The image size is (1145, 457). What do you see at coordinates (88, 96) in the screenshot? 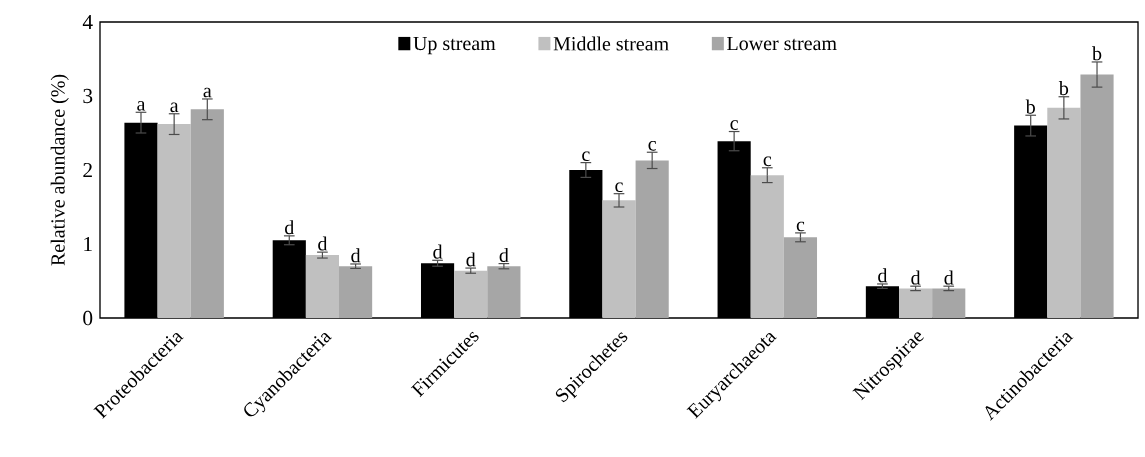
I see `y-tick-label: 3` at bounding box center [88, 96].